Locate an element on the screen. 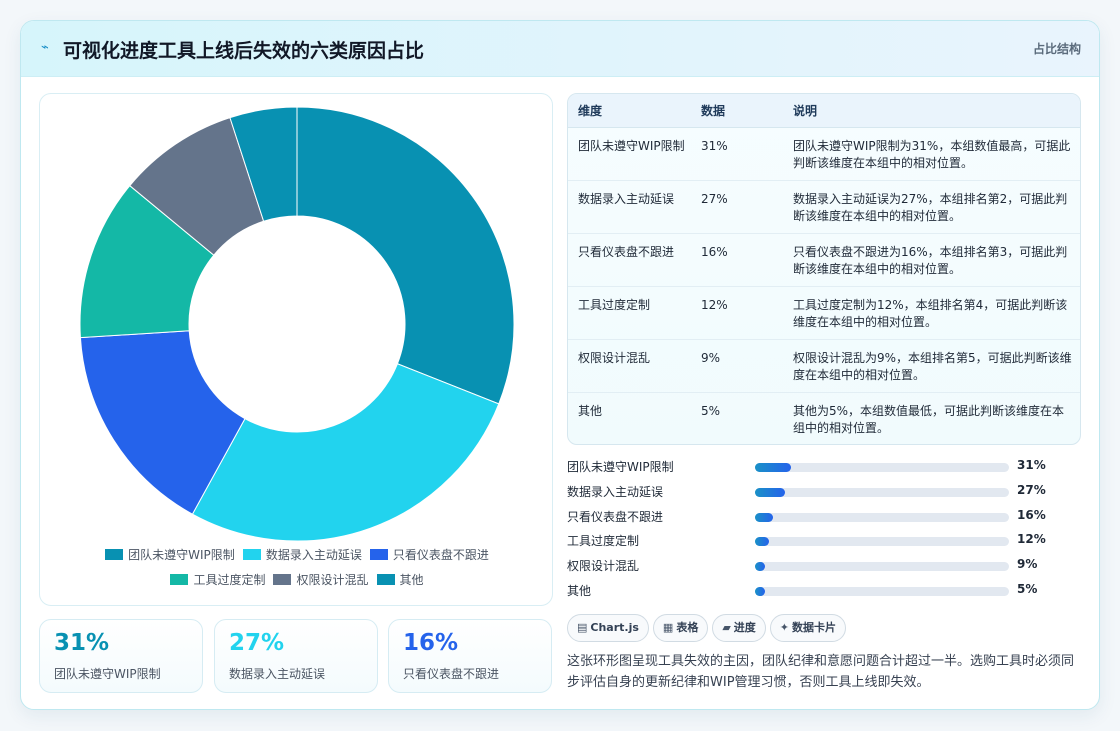  card-header: ⌁ 可视化进度工具上线后失效的六类原因占比 占比结构 is located at coordinates (560, 49).